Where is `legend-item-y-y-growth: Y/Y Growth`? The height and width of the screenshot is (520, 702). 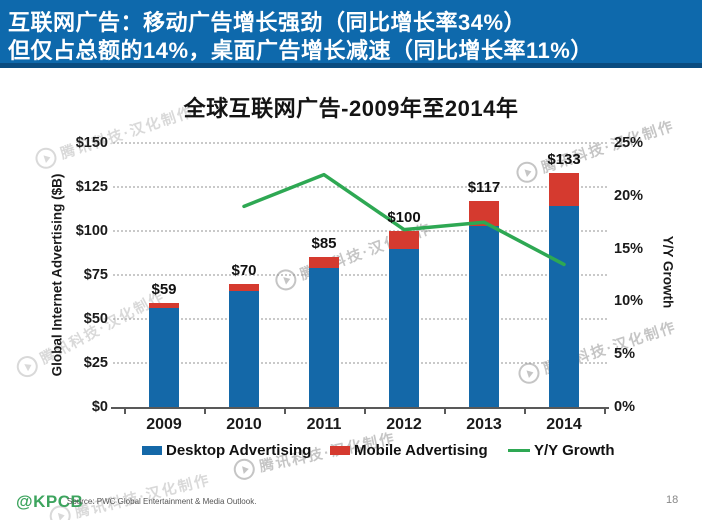 legend-item-y-y-growth: Y/Y Growth is located at coordinates (561, 450).